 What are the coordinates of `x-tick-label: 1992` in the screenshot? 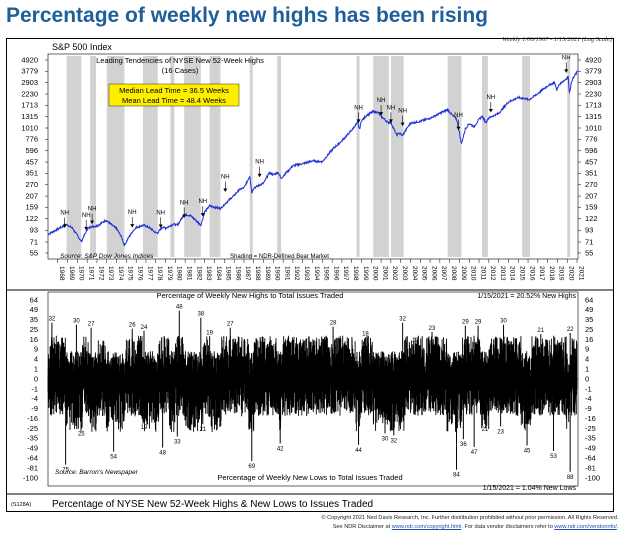 It's located at (296, 273).